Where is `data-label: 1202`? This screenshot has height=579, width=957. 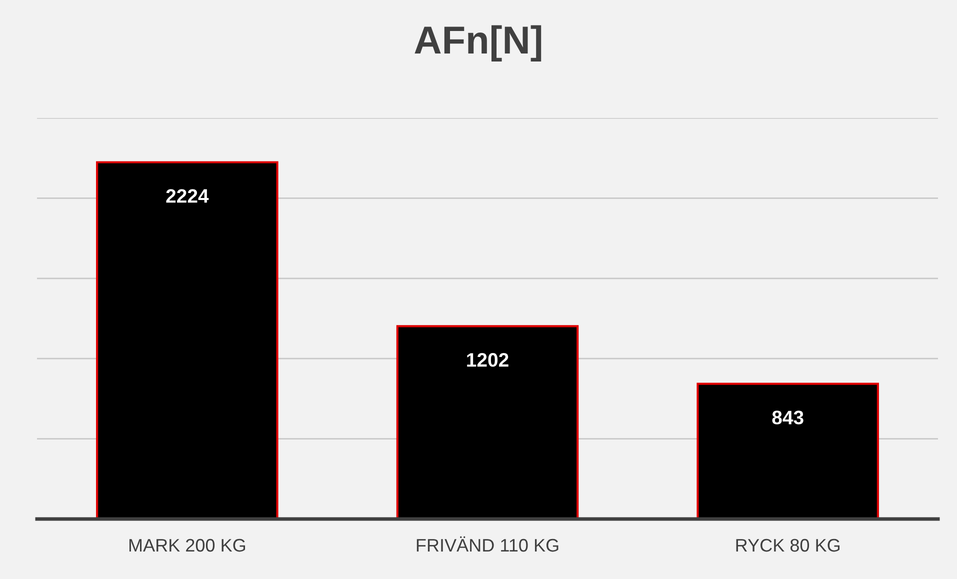
data-label: 1202 is located at coordinates (487, 360).